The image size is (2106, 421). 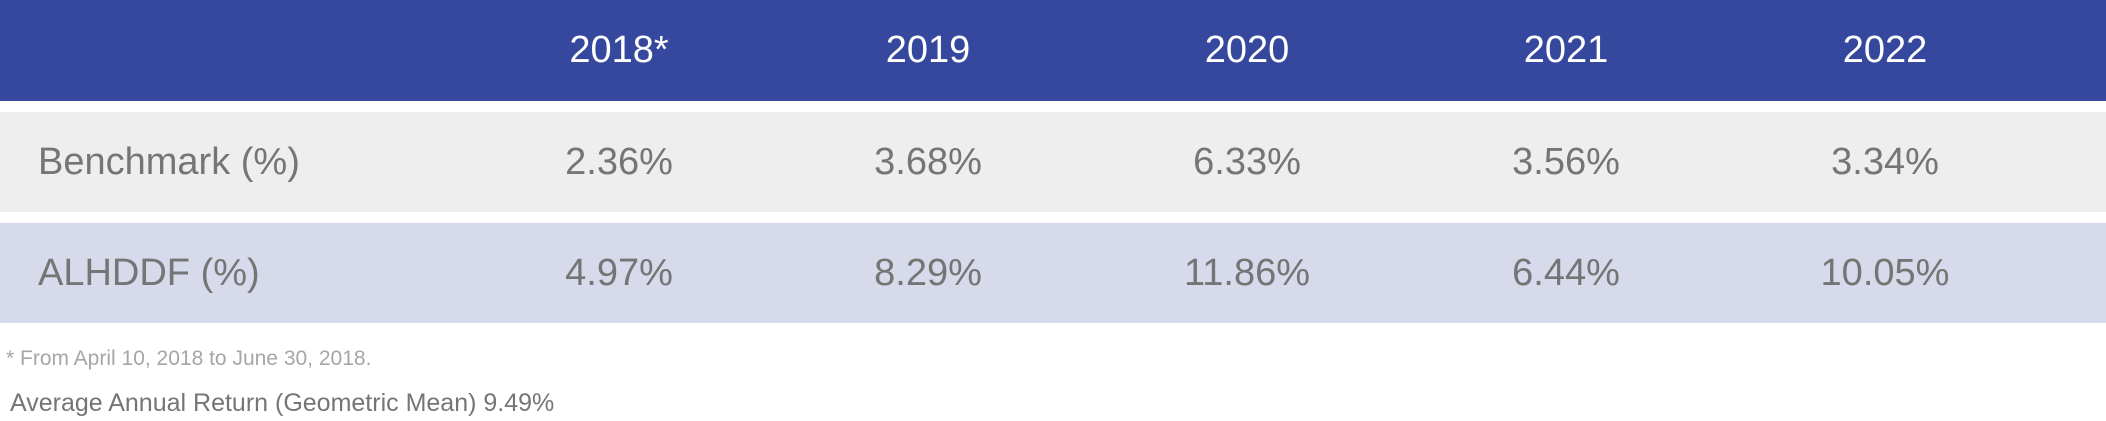 What do you see at coordinates (1247, 50) in the screenshot?
I see `column-header: 2020` at bounding box center [1247, 50].